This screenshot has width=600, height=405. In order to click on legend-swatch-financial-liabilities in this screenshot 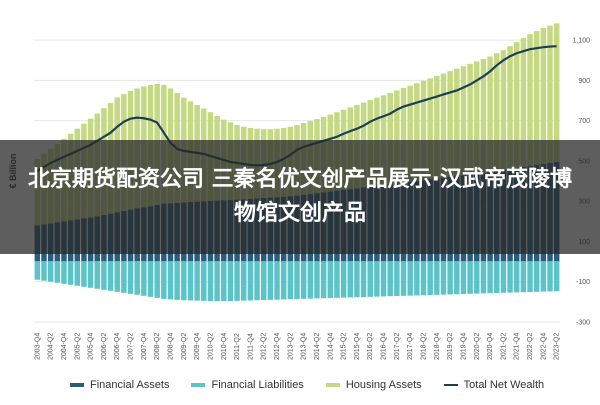, I will do `click(198, 385)`.